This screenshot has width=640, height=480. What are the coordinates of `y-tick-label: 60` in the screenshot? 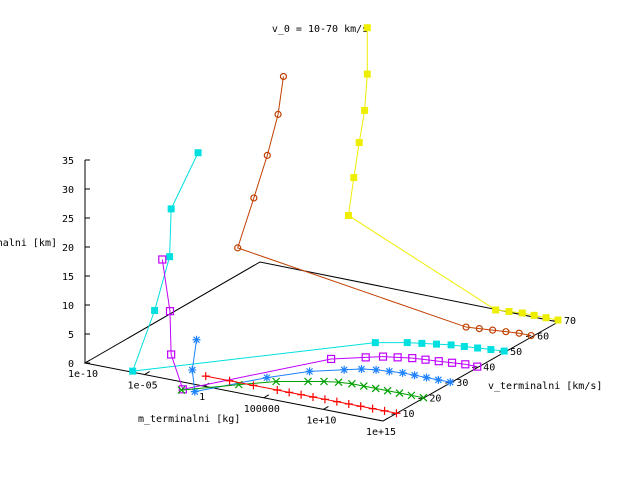 It's located at (543, 337).